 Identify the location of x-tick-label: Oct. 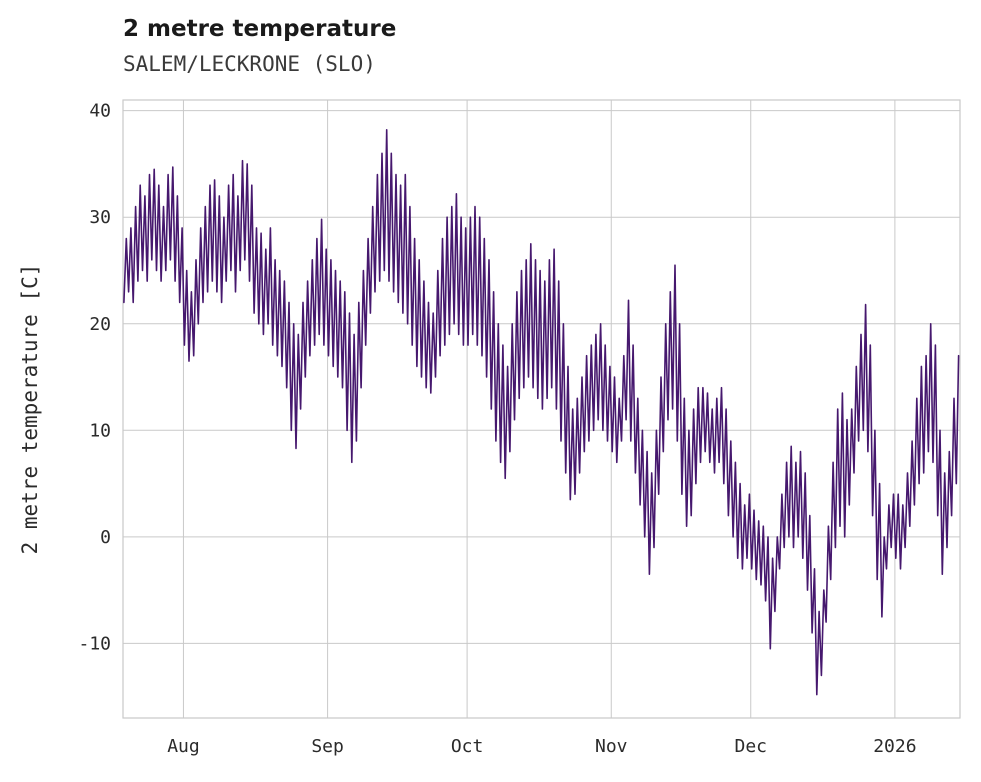
(467, 746).